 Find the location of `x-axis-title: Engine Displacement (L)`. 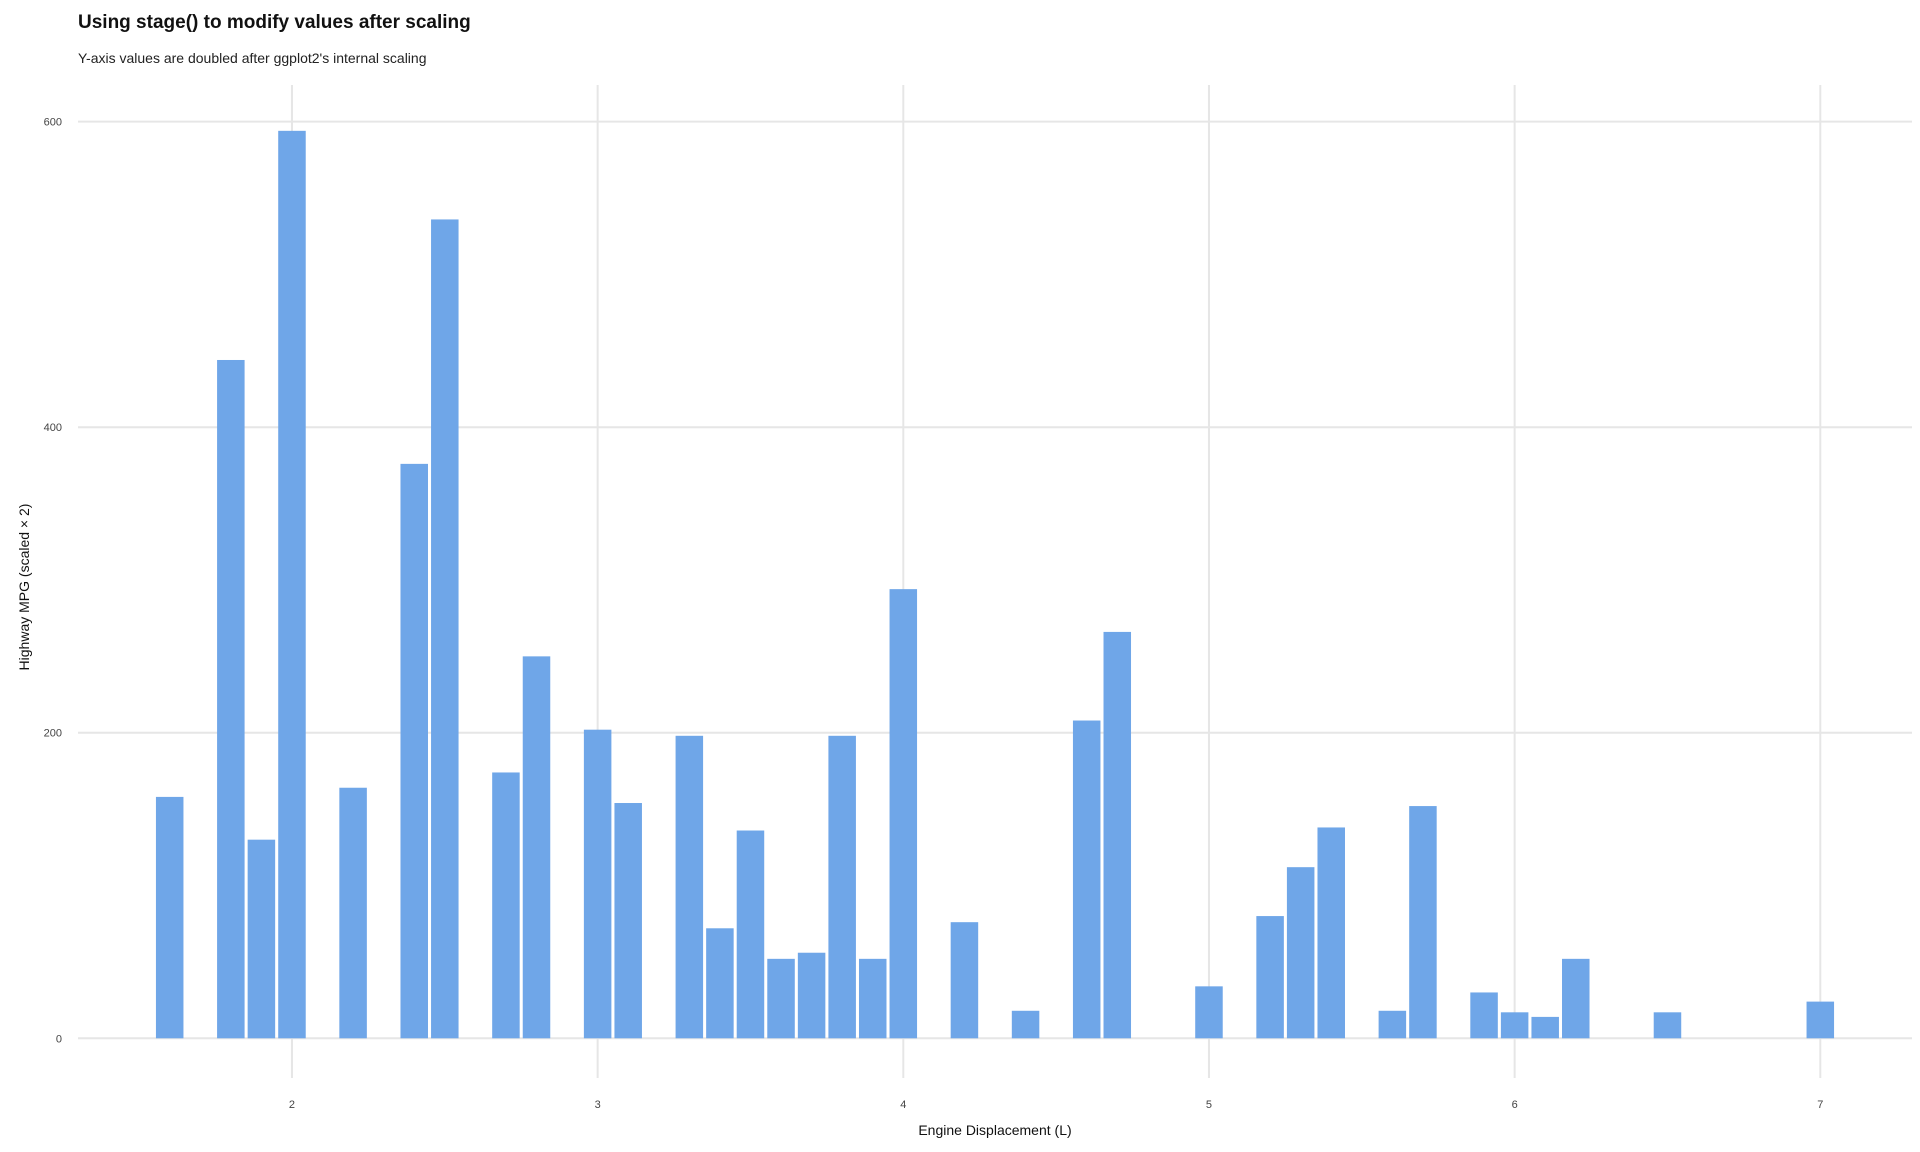

x-axis-title: Engine Displacement (L) is located at coordinates (994, 1130).